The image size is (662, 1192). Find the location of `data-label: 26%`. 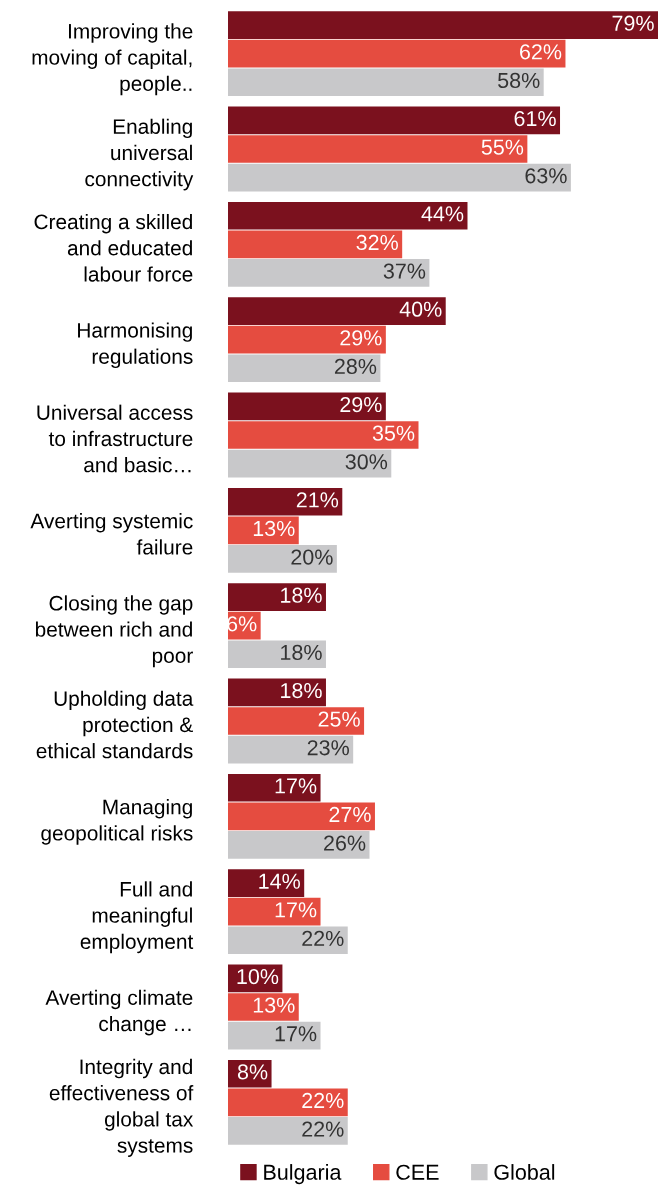

data-label: 26% is located at coordinates (345, 843).